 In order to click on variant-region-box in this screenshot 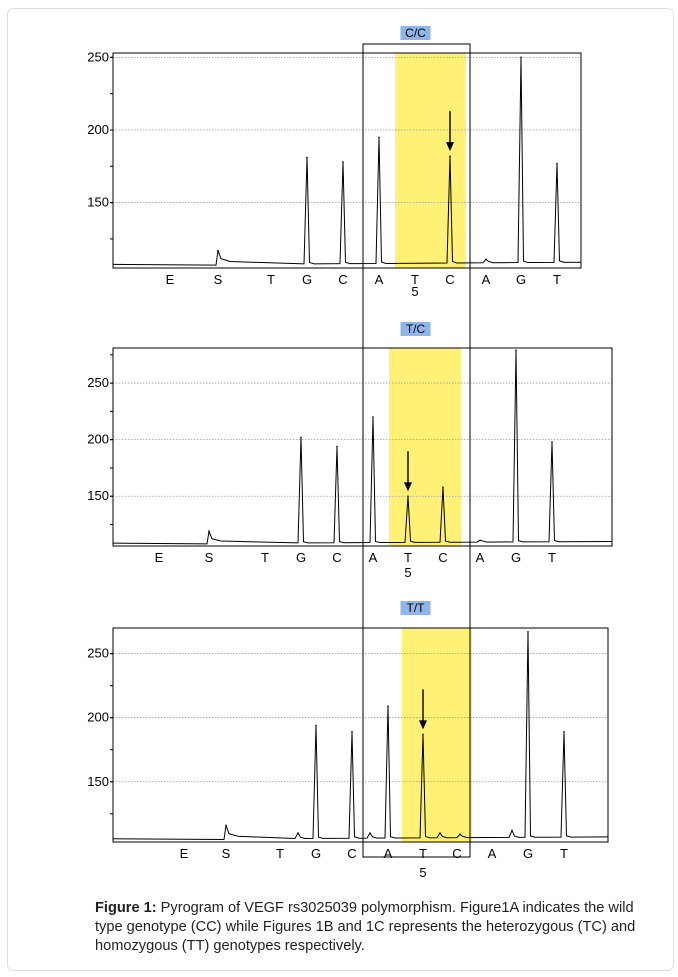, I will do `click(416, 450)`.